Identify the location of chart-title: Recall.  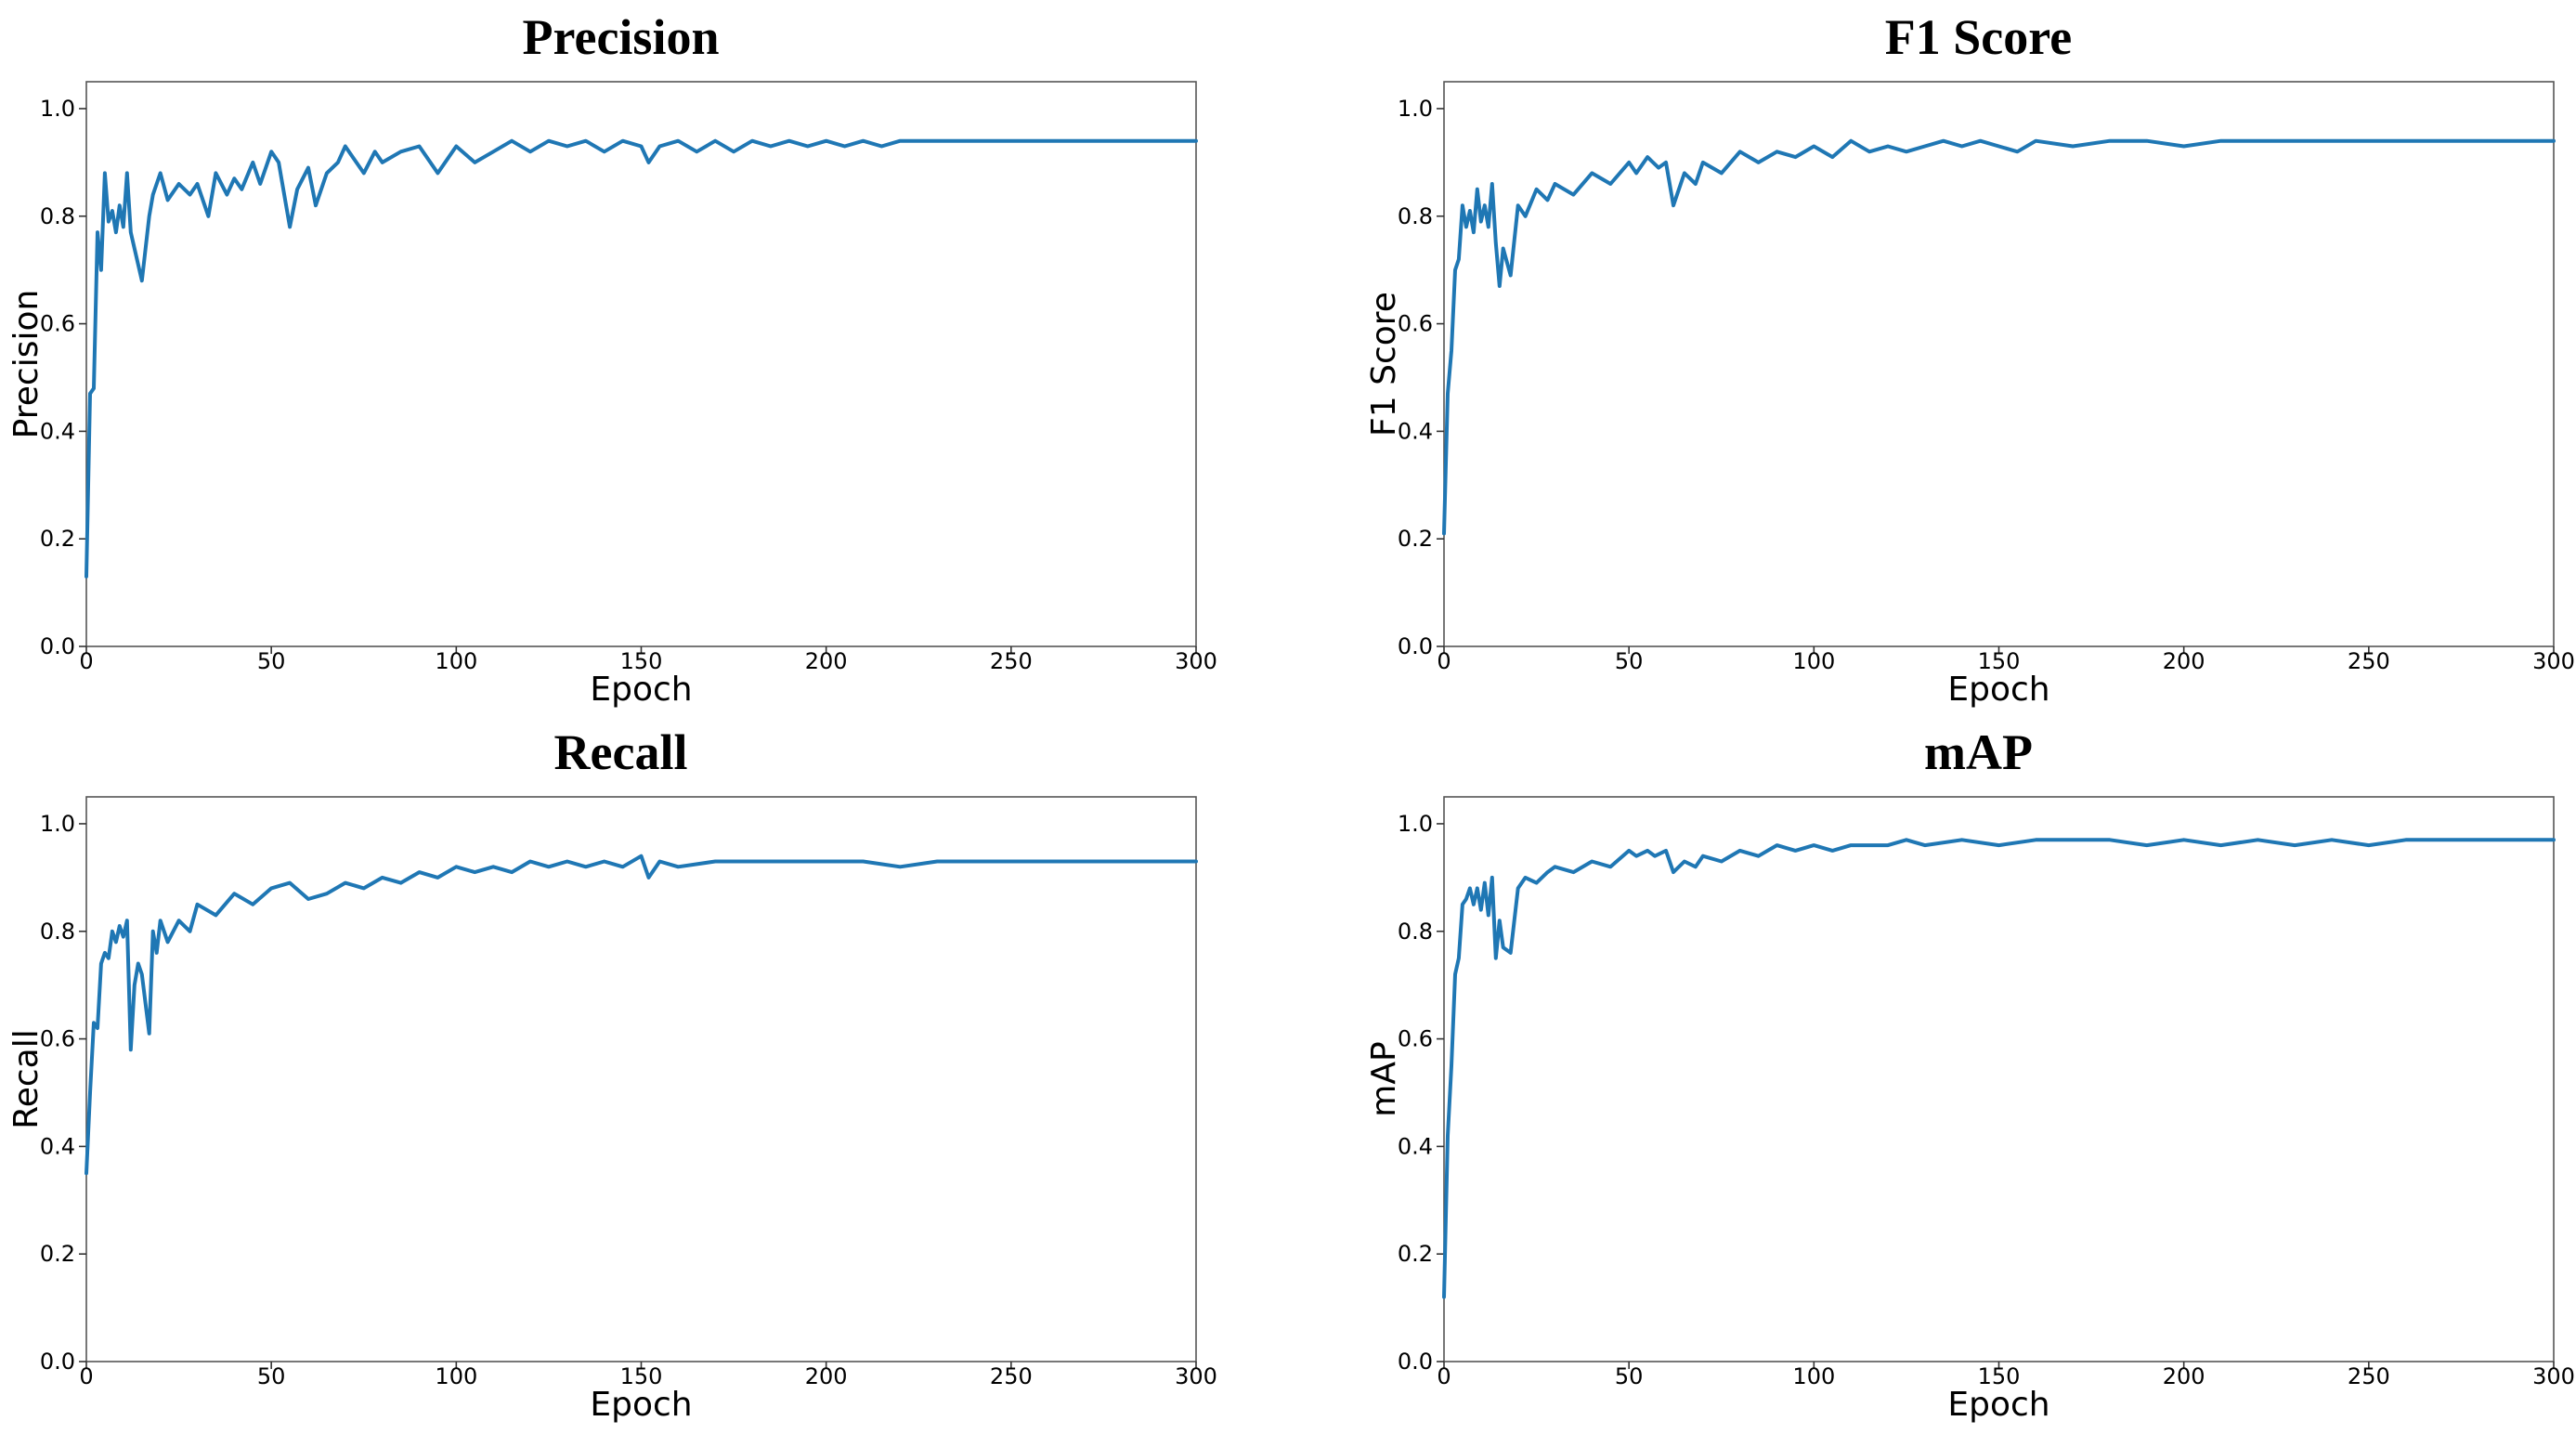
(621, 752).